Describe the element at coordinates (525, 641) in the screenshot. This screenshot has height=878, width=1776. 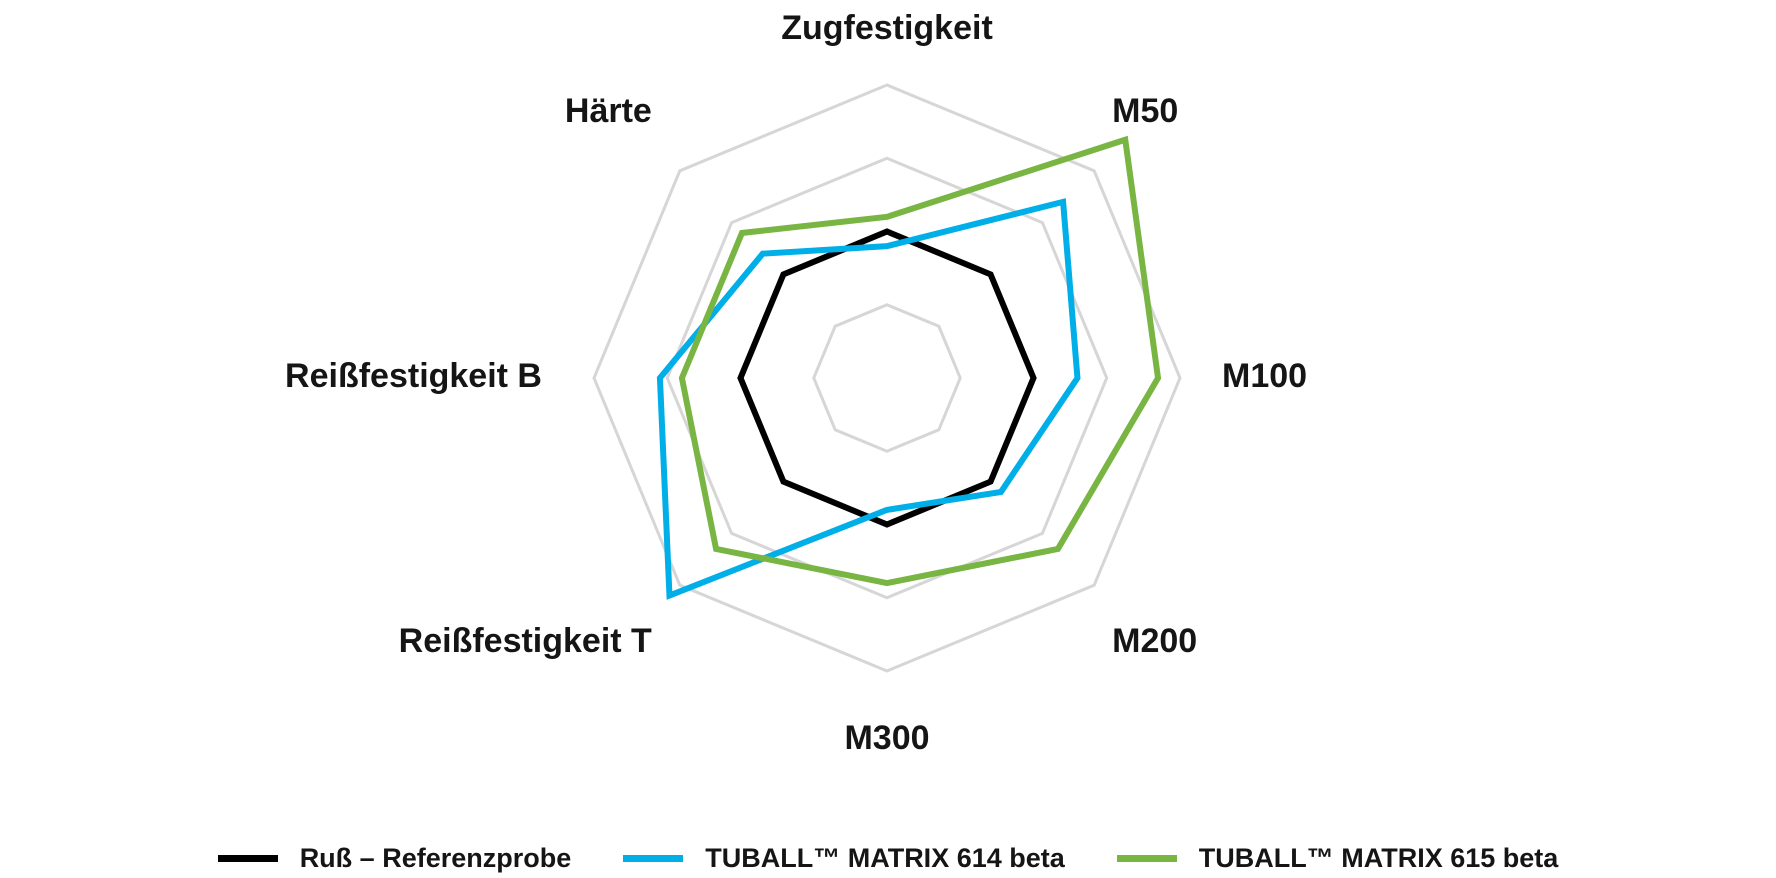
I see `axis-label-reissfestigkeit-t: Reißfestigkeit T` at that location.